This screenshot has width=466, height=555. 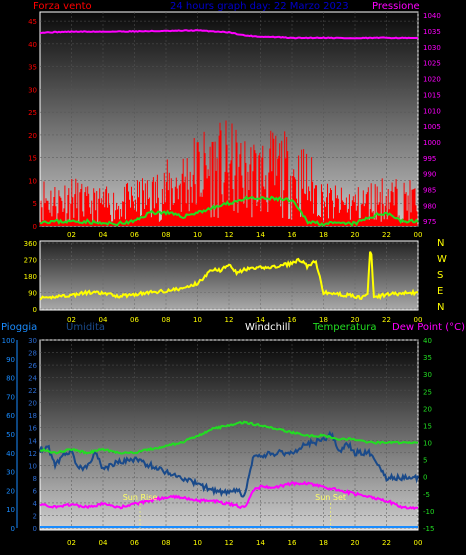 What do you see at coordinates (432, 16) in the screenshot?
I see `pressure-tick-label: 1040` at bounding box center [432, 16].